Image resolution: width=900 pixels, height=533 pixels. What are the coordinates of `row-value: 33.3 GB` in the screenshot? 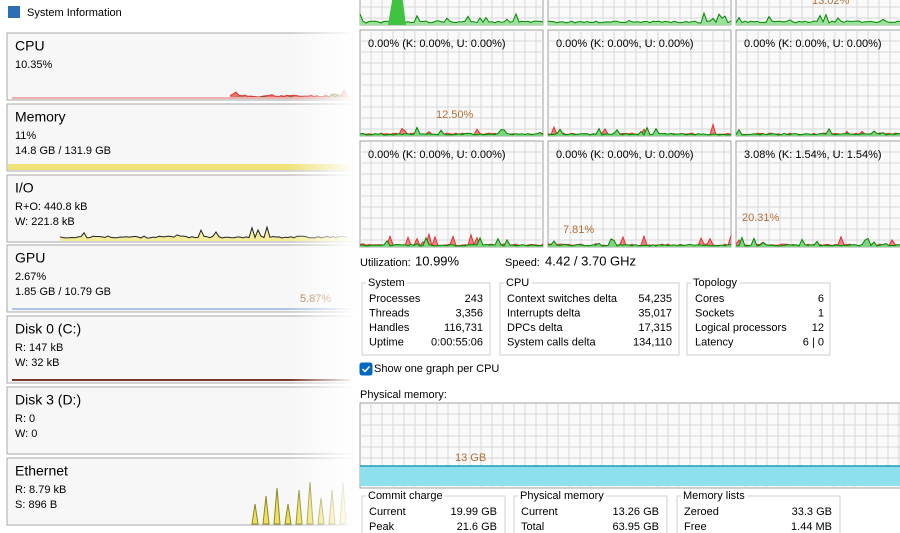 It's located at (812, 512).